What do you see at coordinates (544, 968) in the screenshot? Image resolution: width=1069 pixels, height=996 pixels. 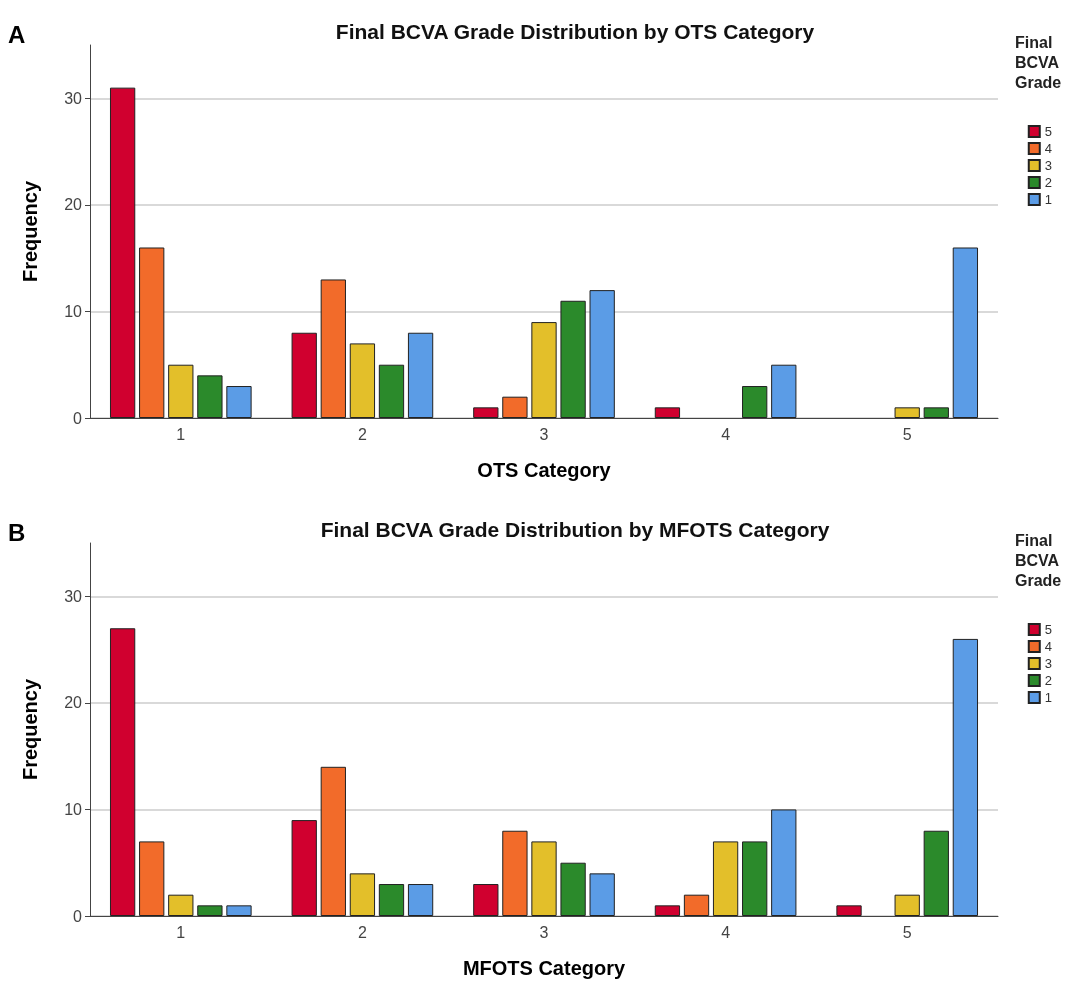 I see `x-axis-title: MFOTS Category` at bounding box center [544, 968].